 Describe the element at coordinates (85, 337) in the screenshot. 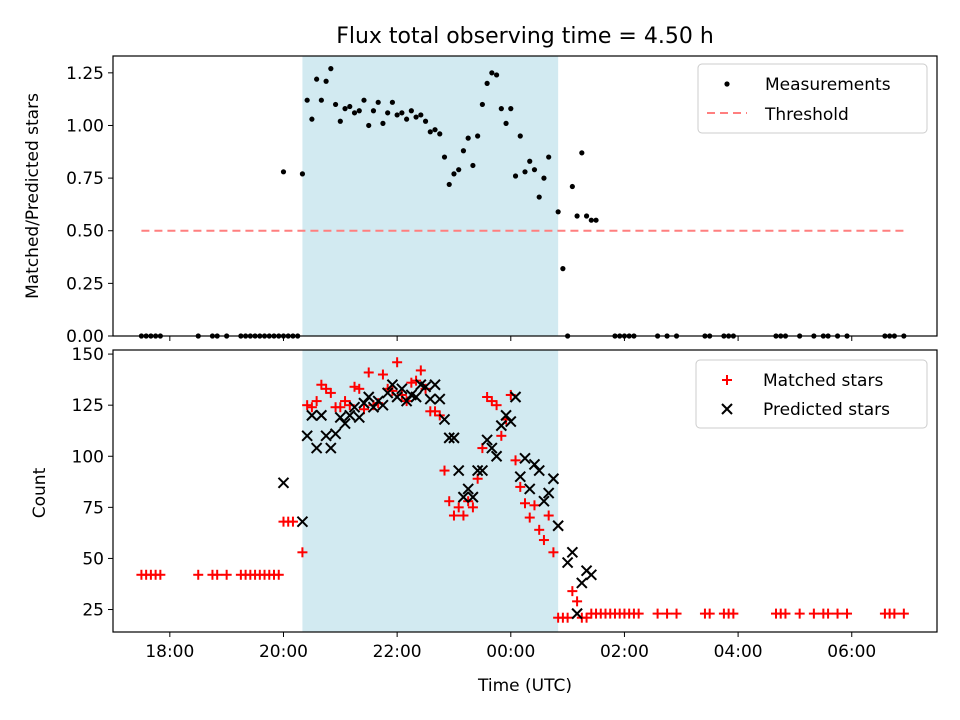

I see `top-ytick-label: 0.00` at that location.